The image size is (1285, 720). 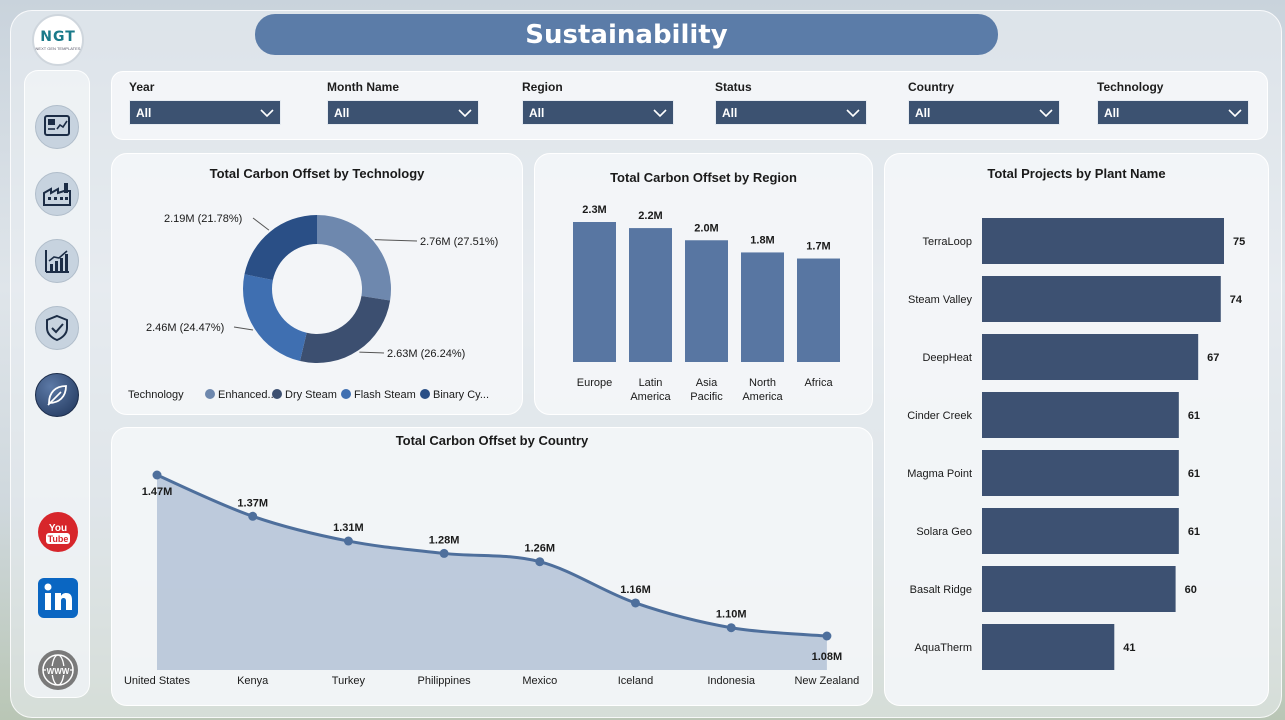 I want to click on tick-label: America, so click(x=650, y=397).